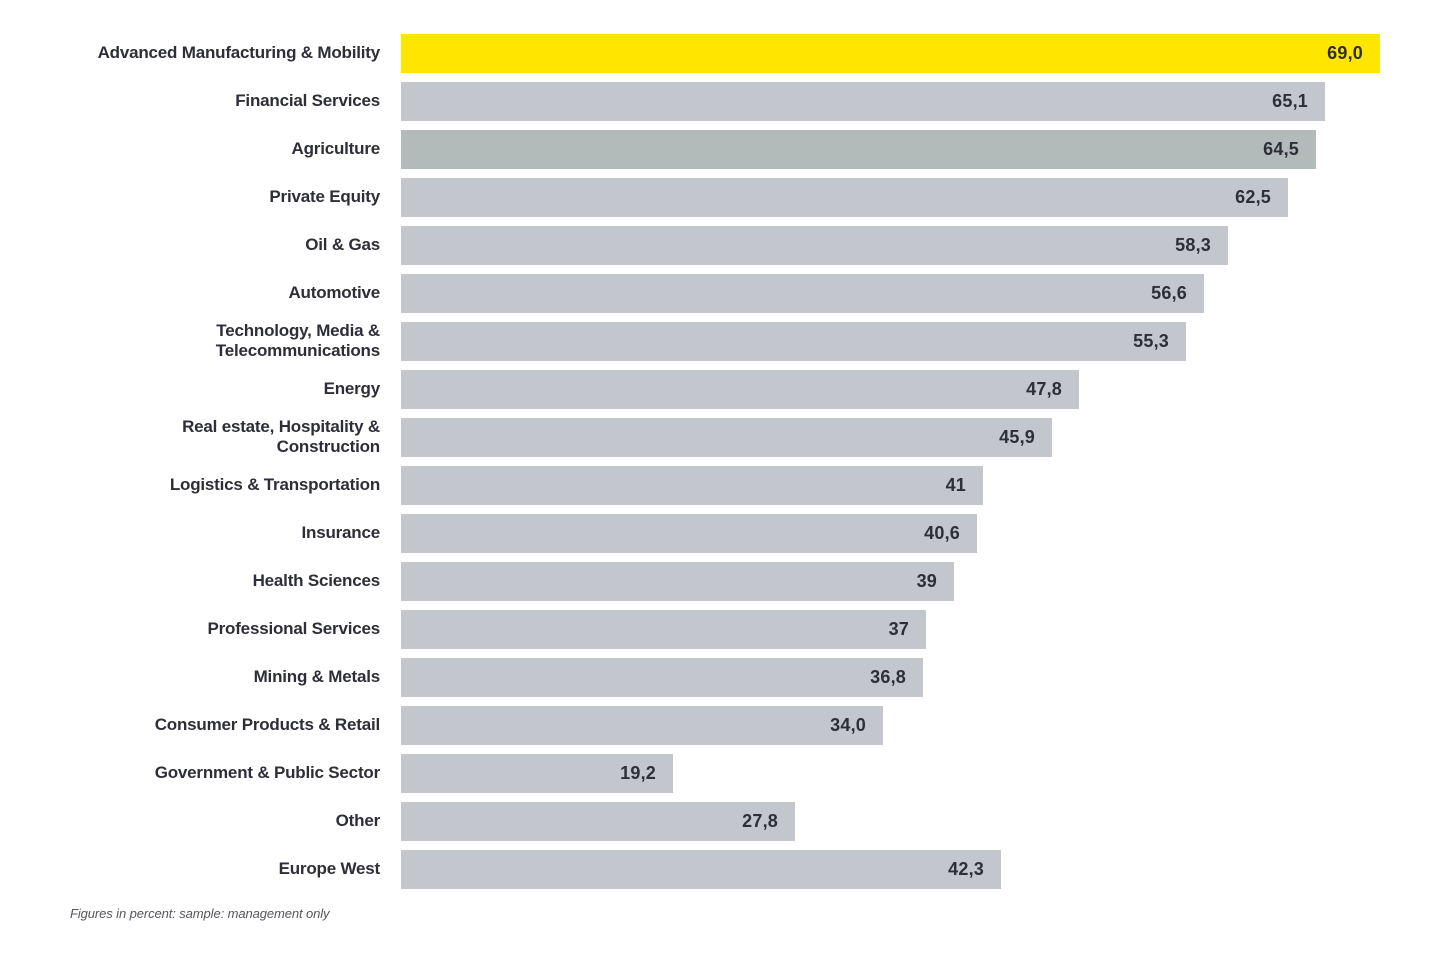 Image resolution: width=1440 pixels, height=960 pixels. Describe the element at coordinates (966, 868) in the screenshot. I see `value-label: 42,3` at that location.